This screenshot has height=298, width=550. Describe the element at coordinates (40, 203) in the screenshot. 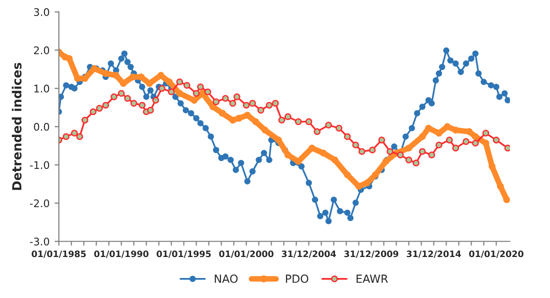

I see `y-tick-label: -2.0` at that location.